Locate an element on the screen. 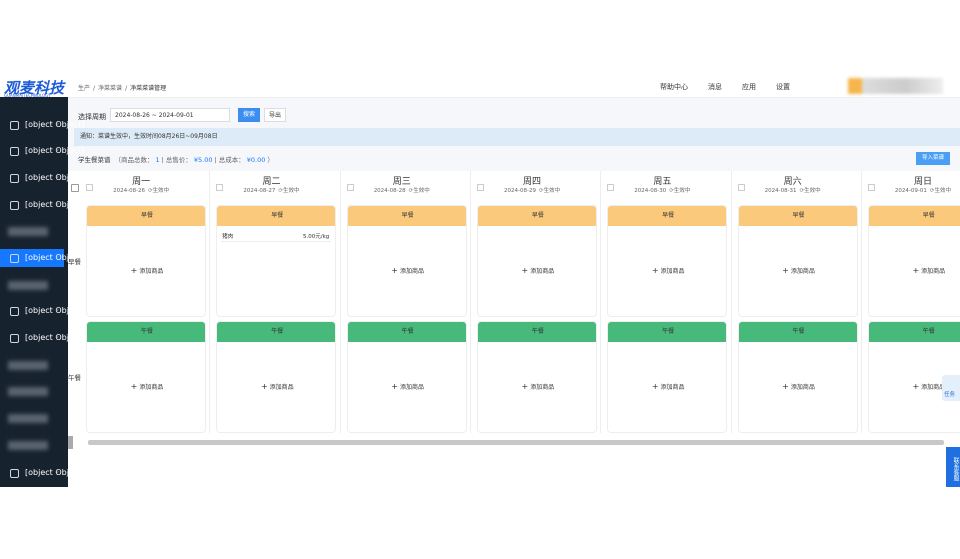 The image size is (960, 559). header is located at coordinates (480, 86).